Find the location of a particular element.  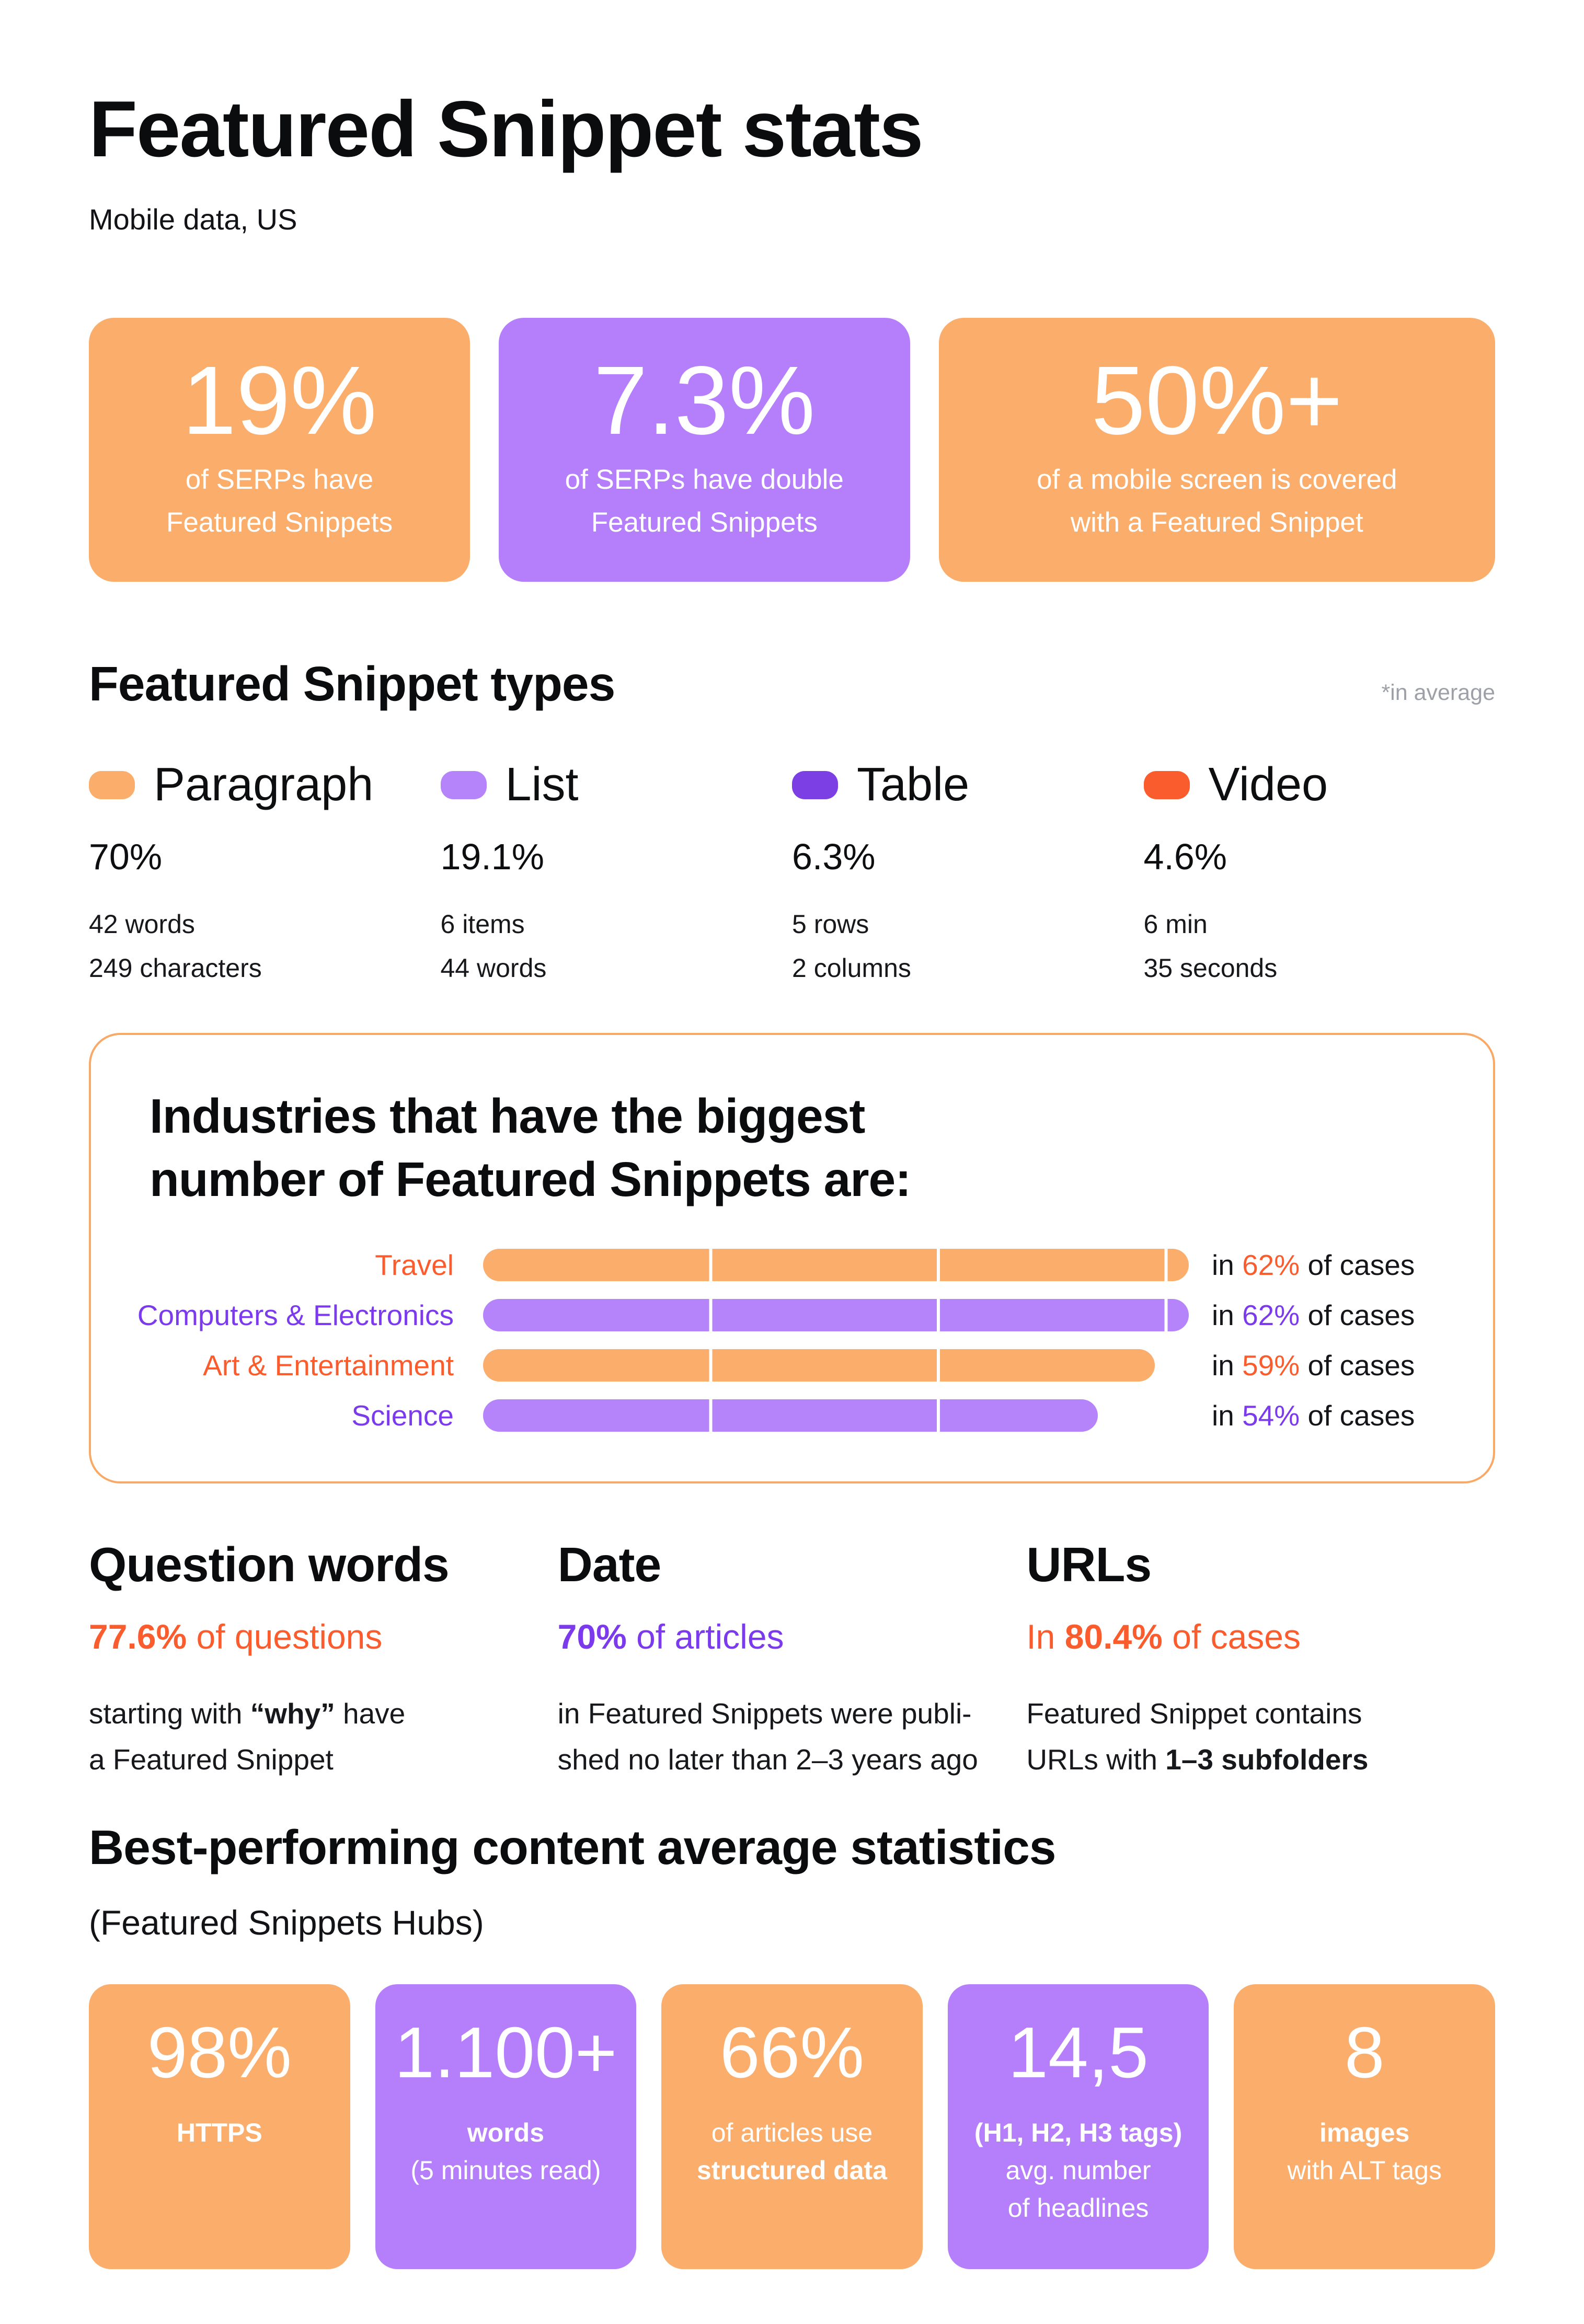

page-subtitle: Mobile data, US is located at coordinates (193, 220).